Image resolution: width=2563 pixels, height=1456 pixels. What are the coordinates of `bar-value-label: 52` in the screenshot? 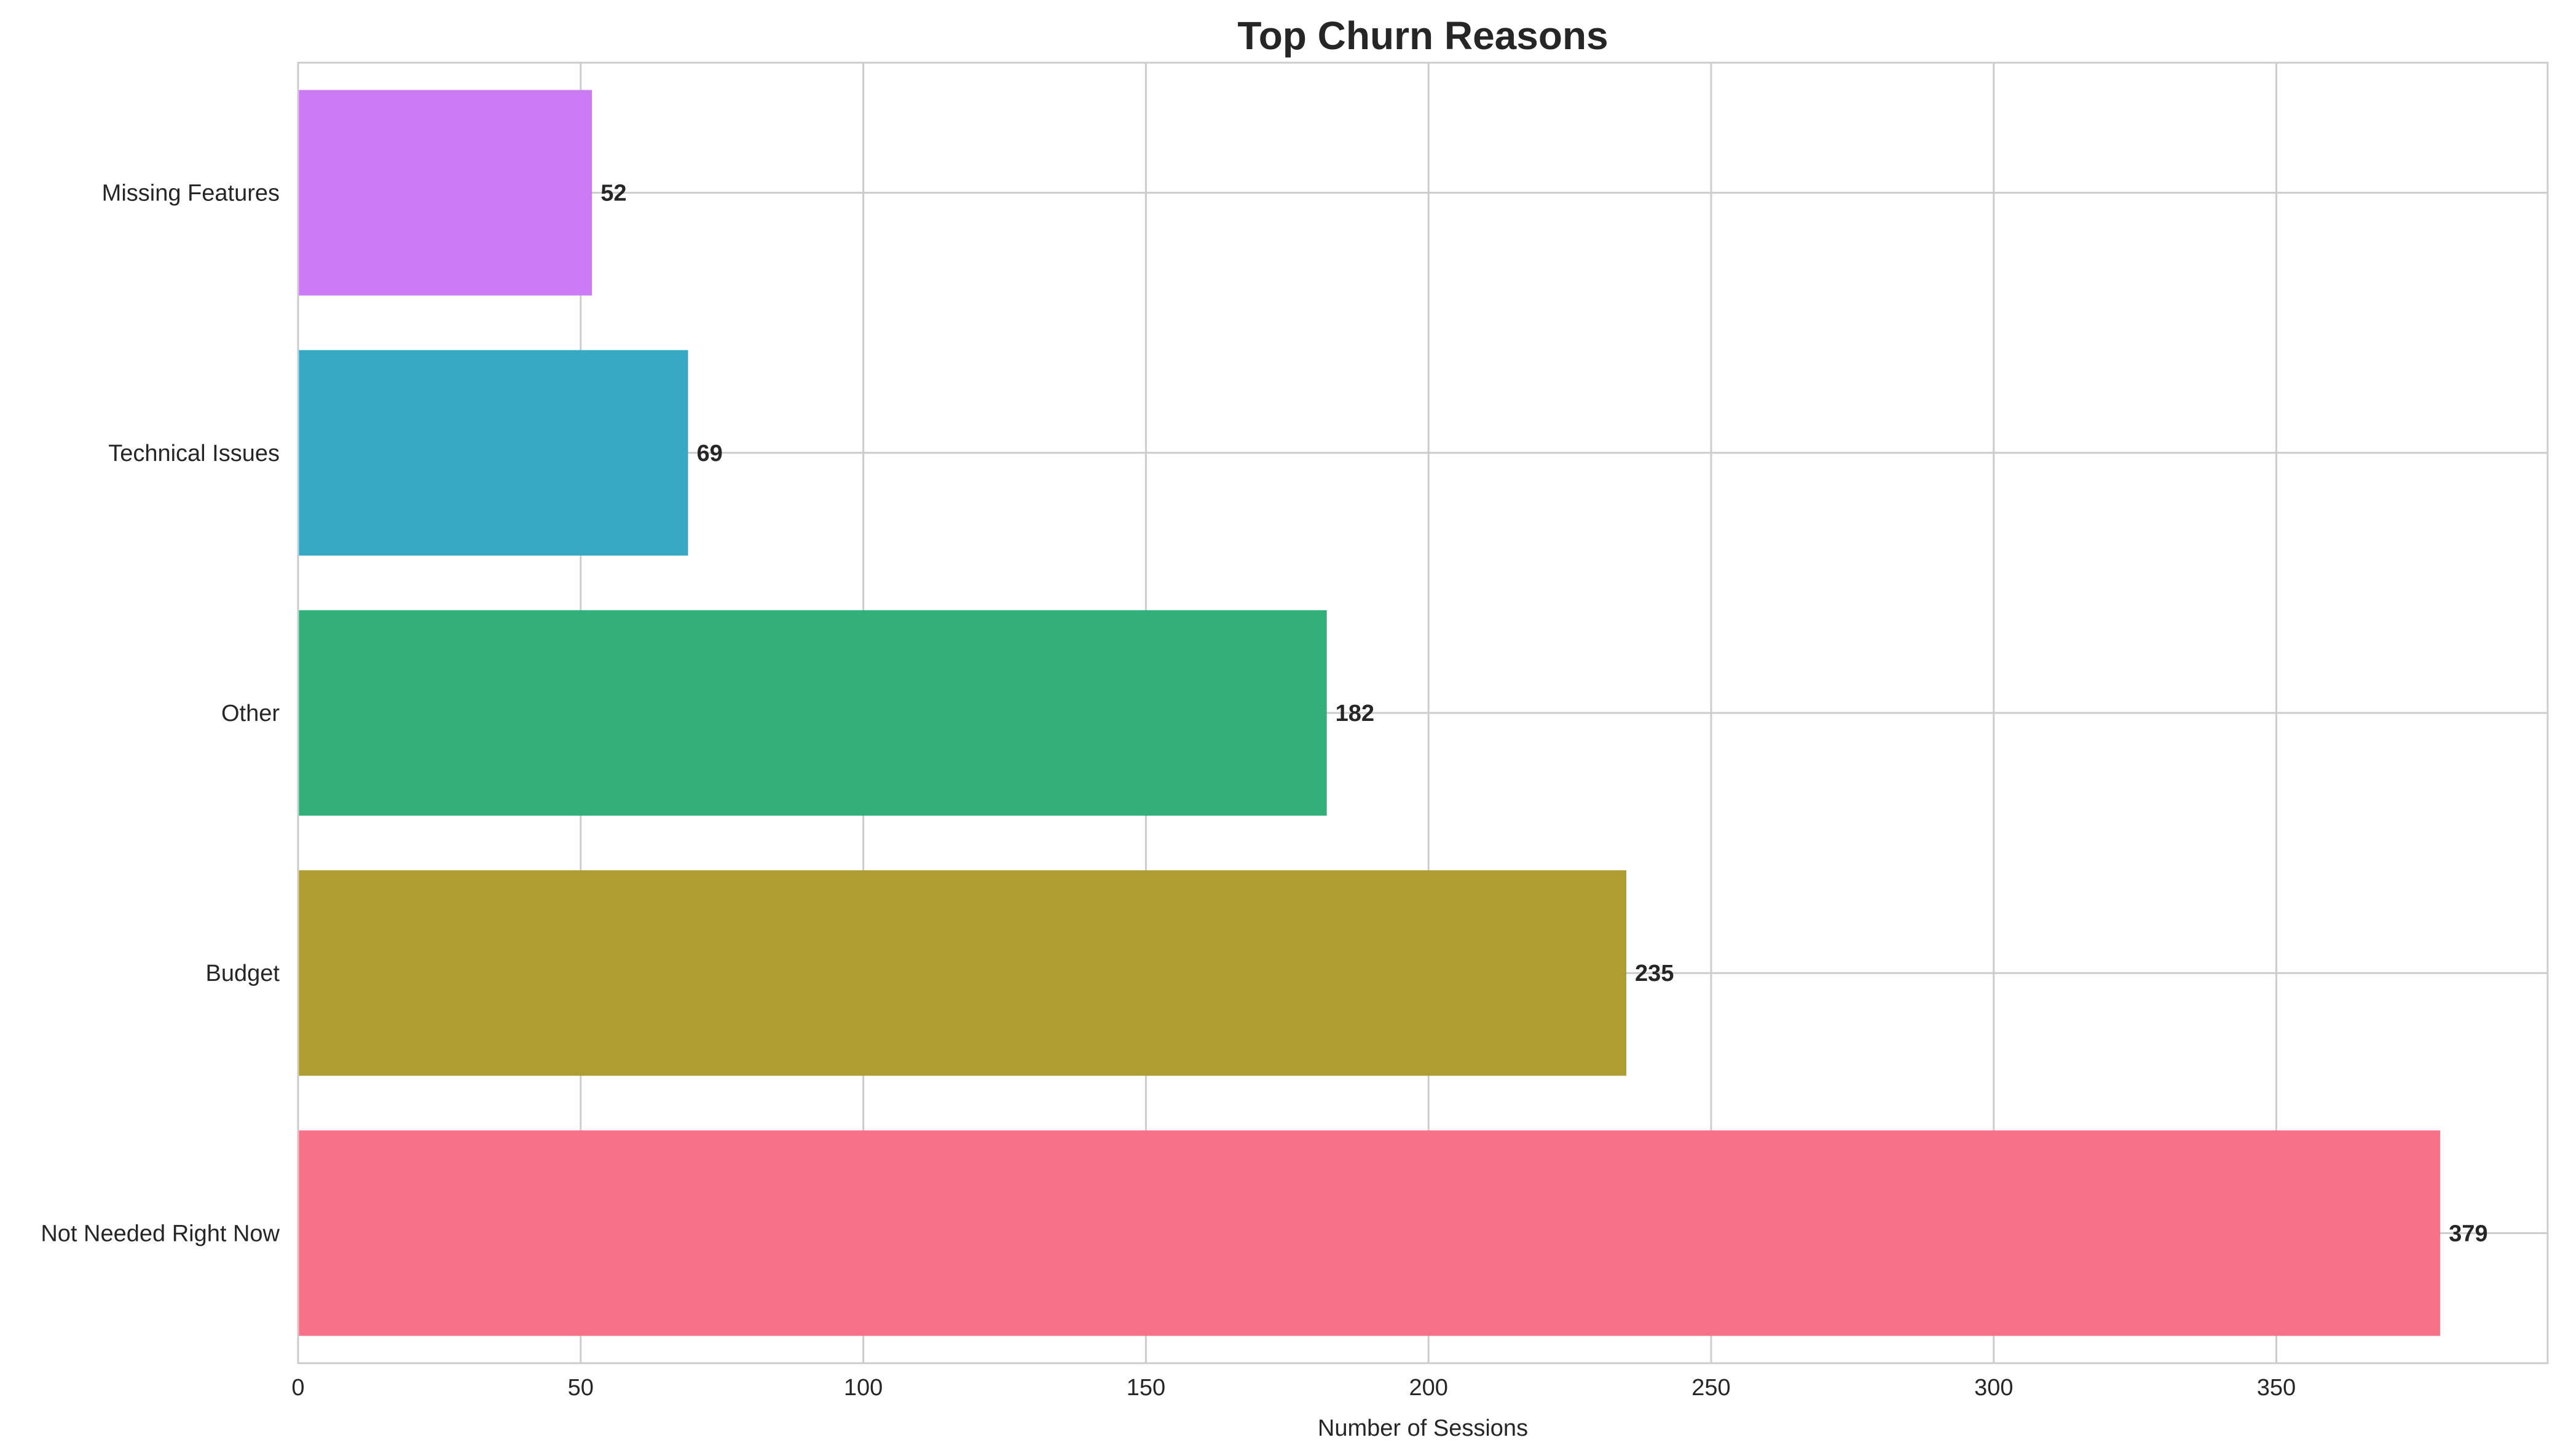 It's located at (613, 194).